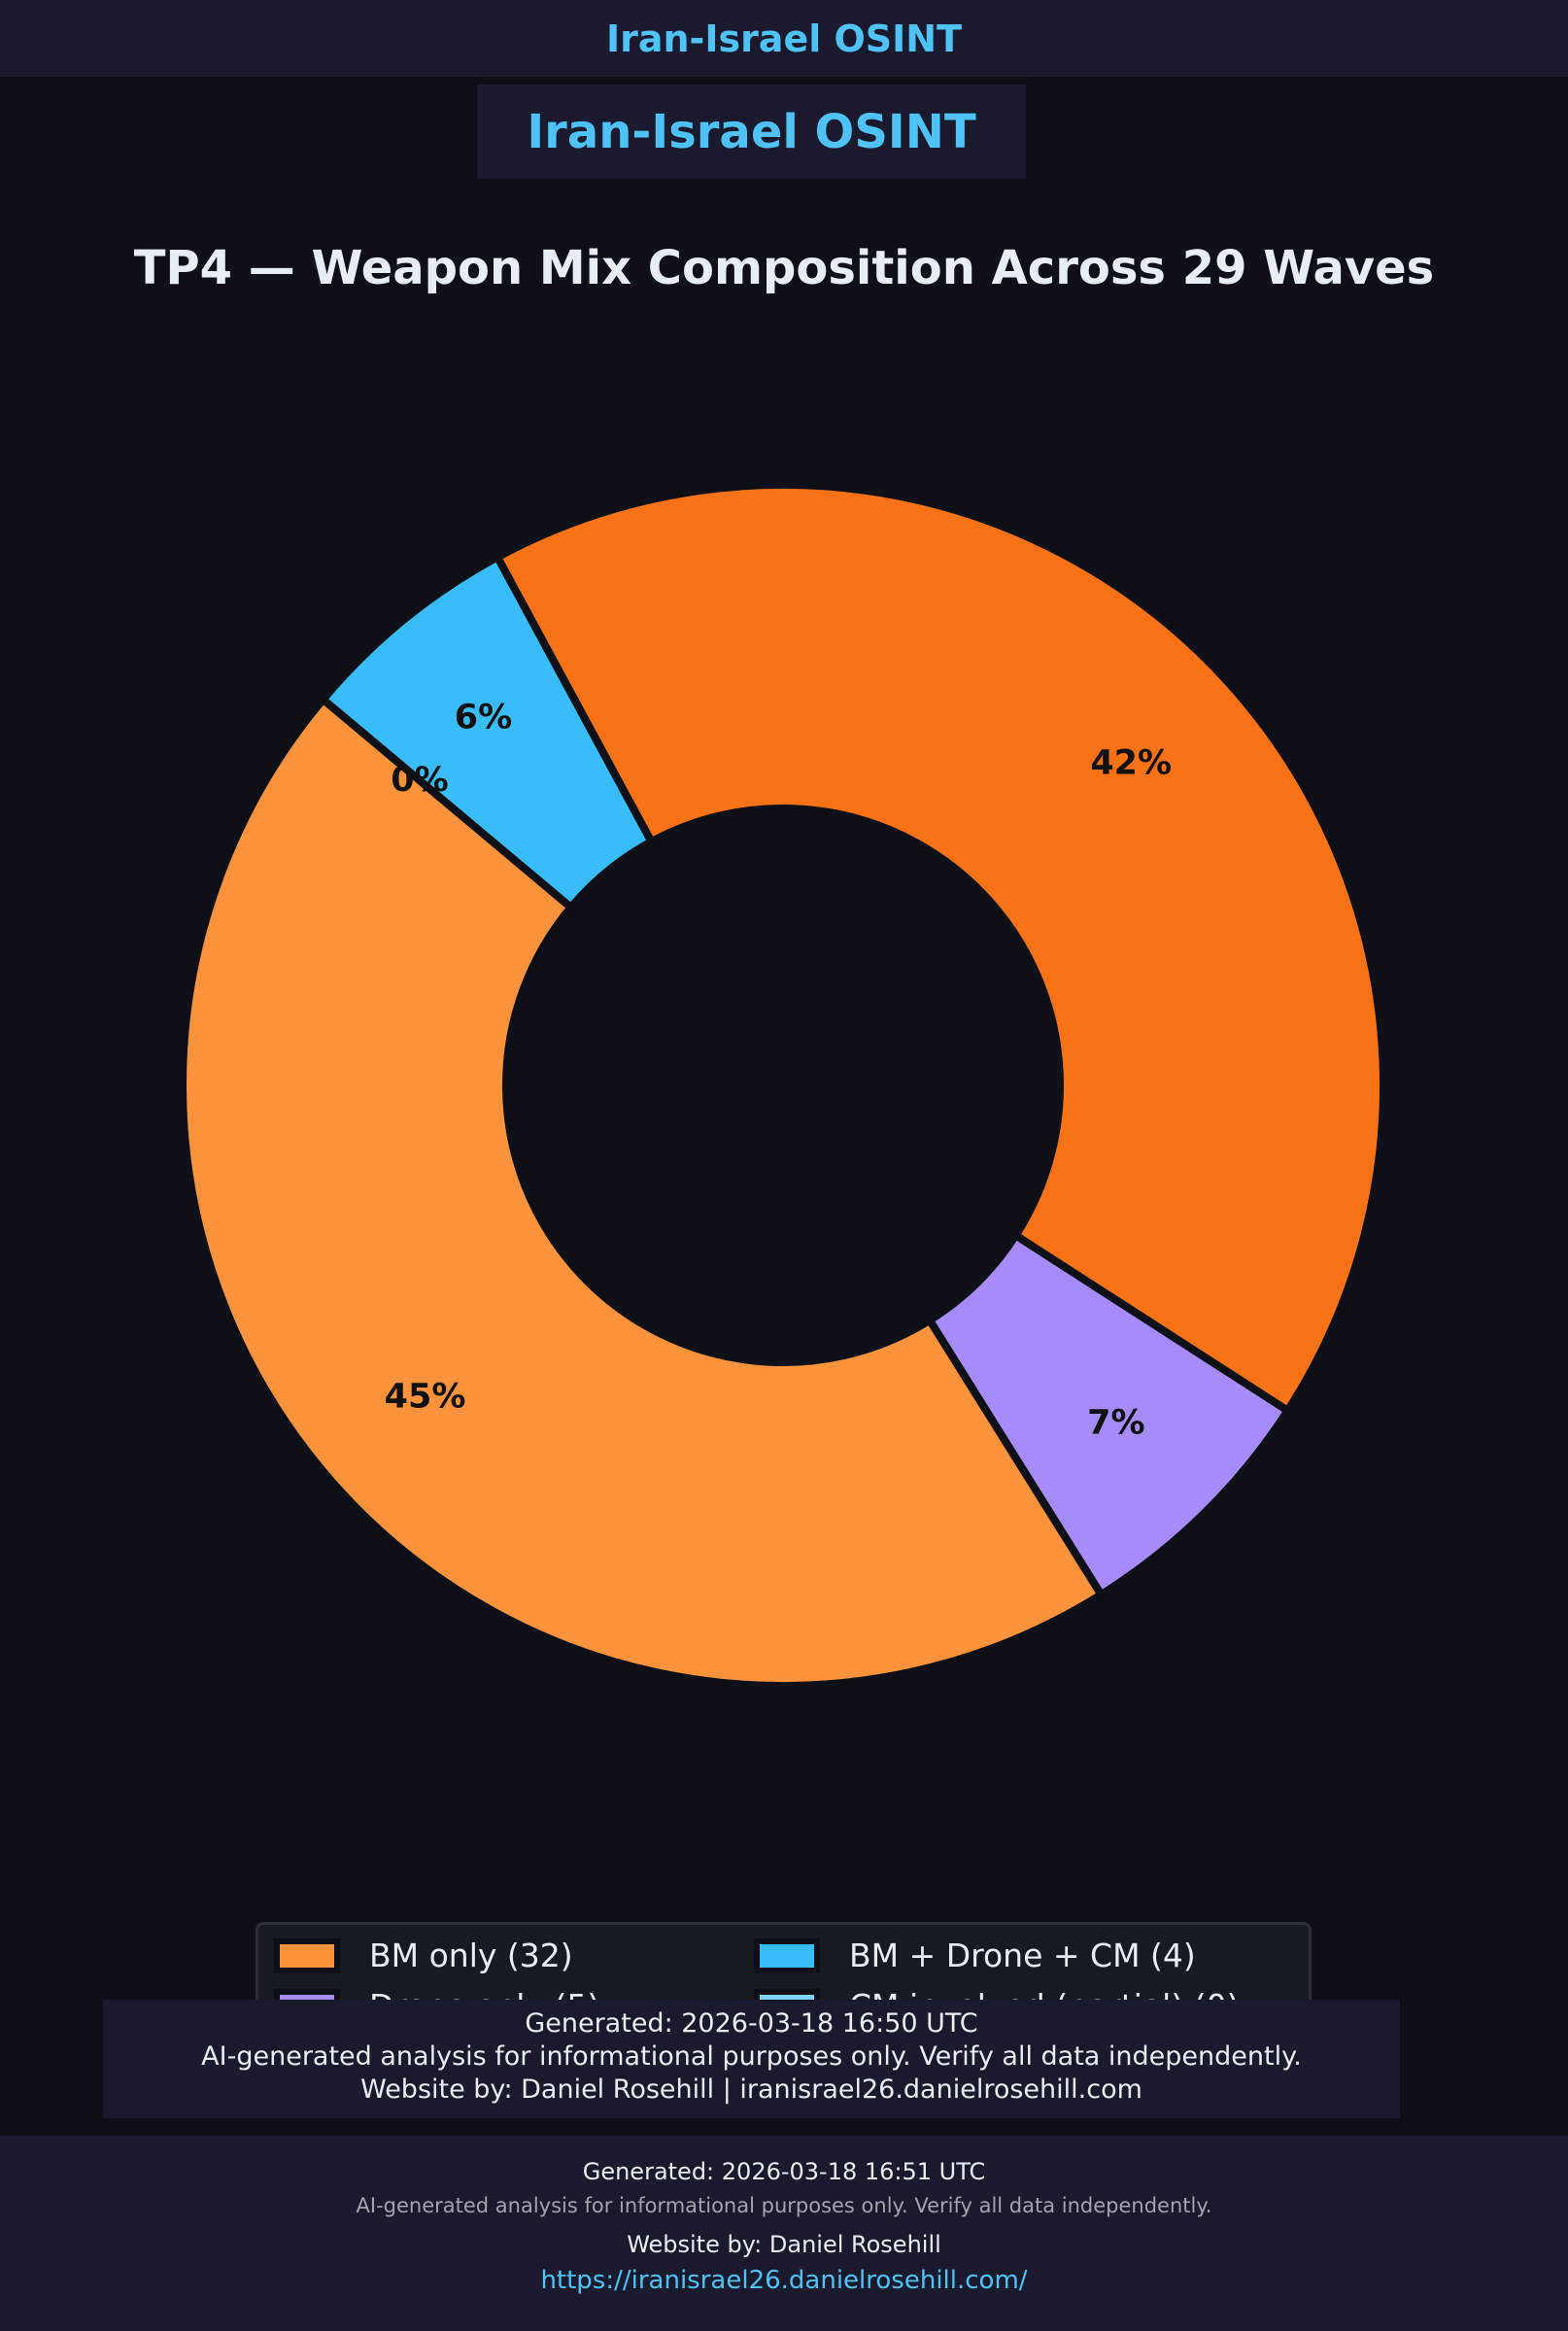 Image resolution: width=1568 pixels, height=2331 pixels. I want to click on top-bar: Iran-Israel OSINT, so click(784, 38).